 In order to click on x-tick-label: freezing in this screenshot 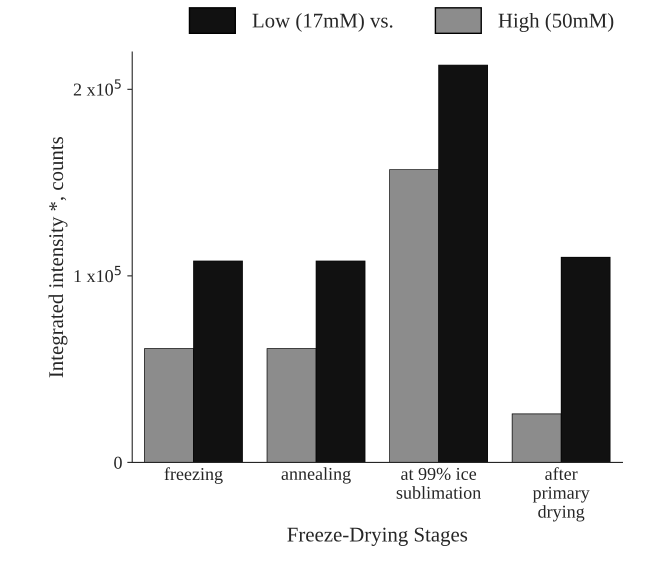, I will do `click(193, 475)`.